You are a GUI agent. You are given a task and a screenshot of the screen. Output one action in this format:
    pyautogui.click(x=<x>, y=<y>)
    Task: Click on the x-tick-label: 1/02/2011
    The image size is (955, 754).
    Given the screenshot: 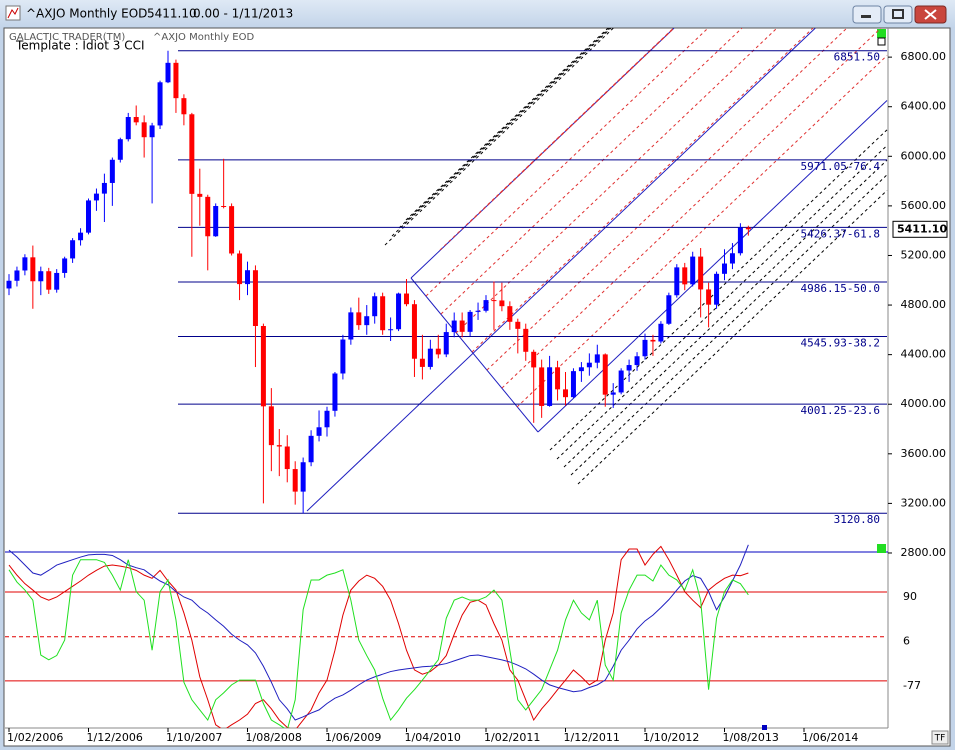 What is the action you would take?
    pyautogui.click(x=512, y=737)
    